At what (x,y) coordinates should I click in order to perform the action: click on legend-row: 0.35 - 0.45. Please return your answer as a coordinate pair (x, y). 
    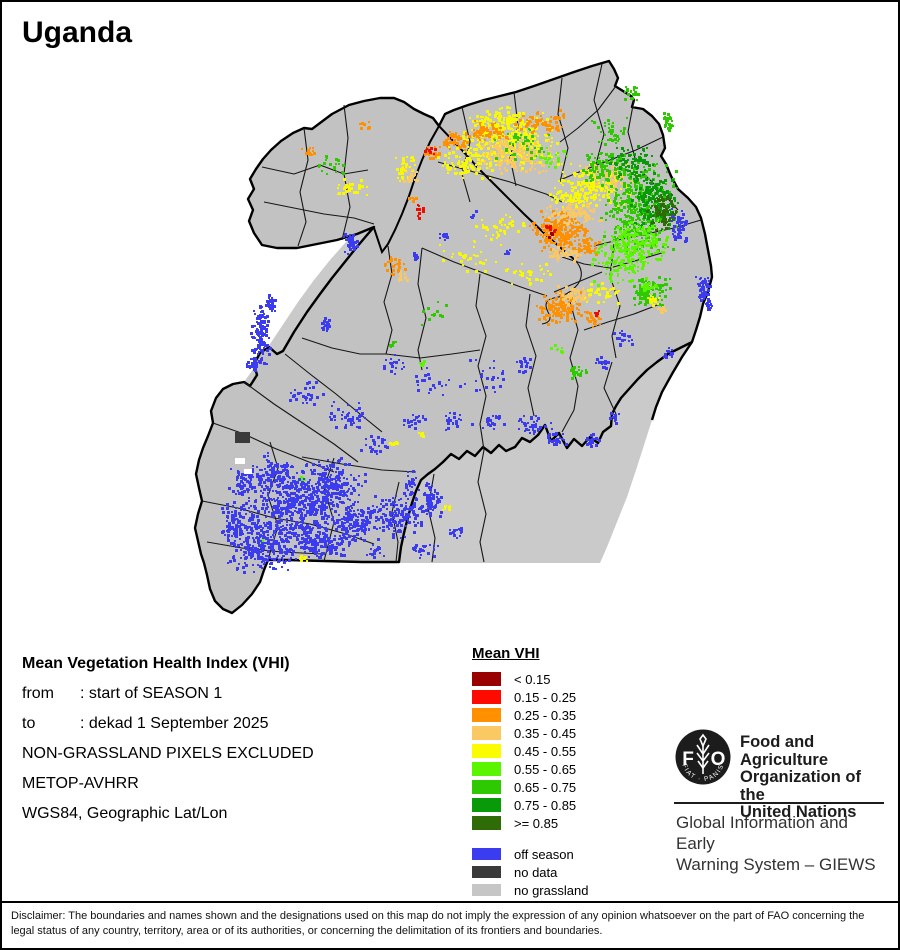
    Looking at the image, I should click on (530, 733).